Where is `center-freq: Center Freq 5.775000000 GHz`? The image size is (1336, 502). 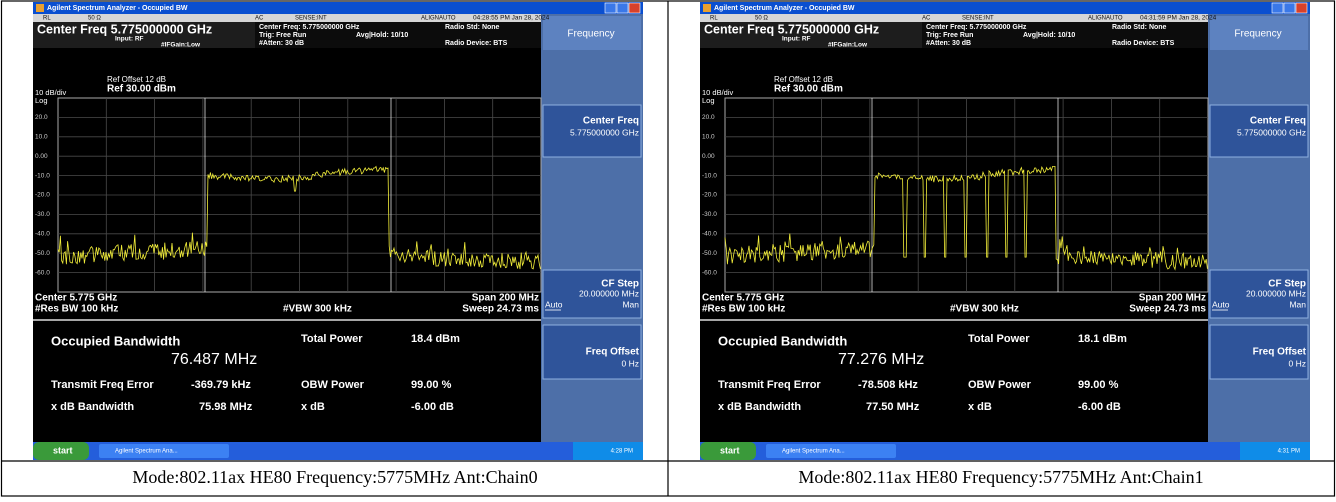
center-freq: Center Freq 5.775000000 GHz is located at coordinates (791, 29).